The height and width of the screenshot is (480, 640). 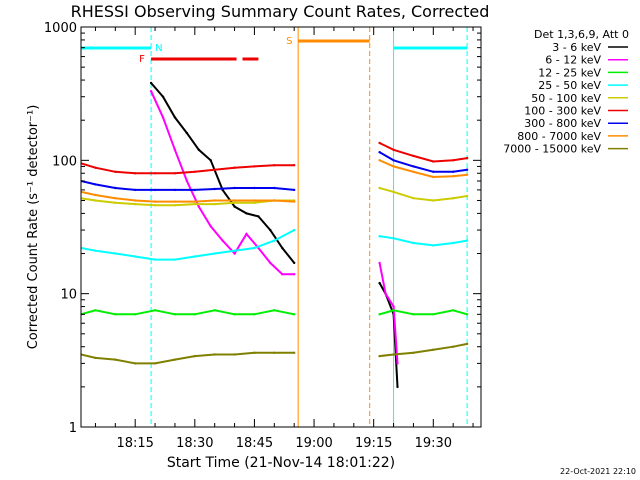 I want to click on y-tick-label: 10, so click(x=68, y=295).